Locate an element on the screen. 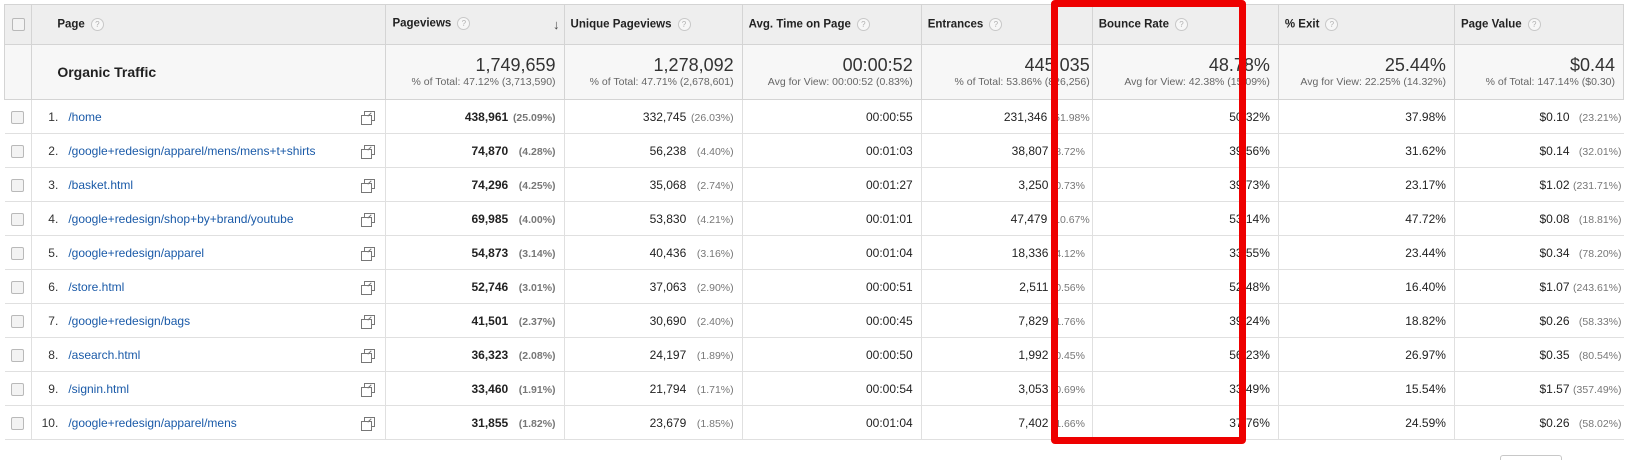  pageviews-cell: 41,501 (2.37%) is located at coordinates (475, 320).